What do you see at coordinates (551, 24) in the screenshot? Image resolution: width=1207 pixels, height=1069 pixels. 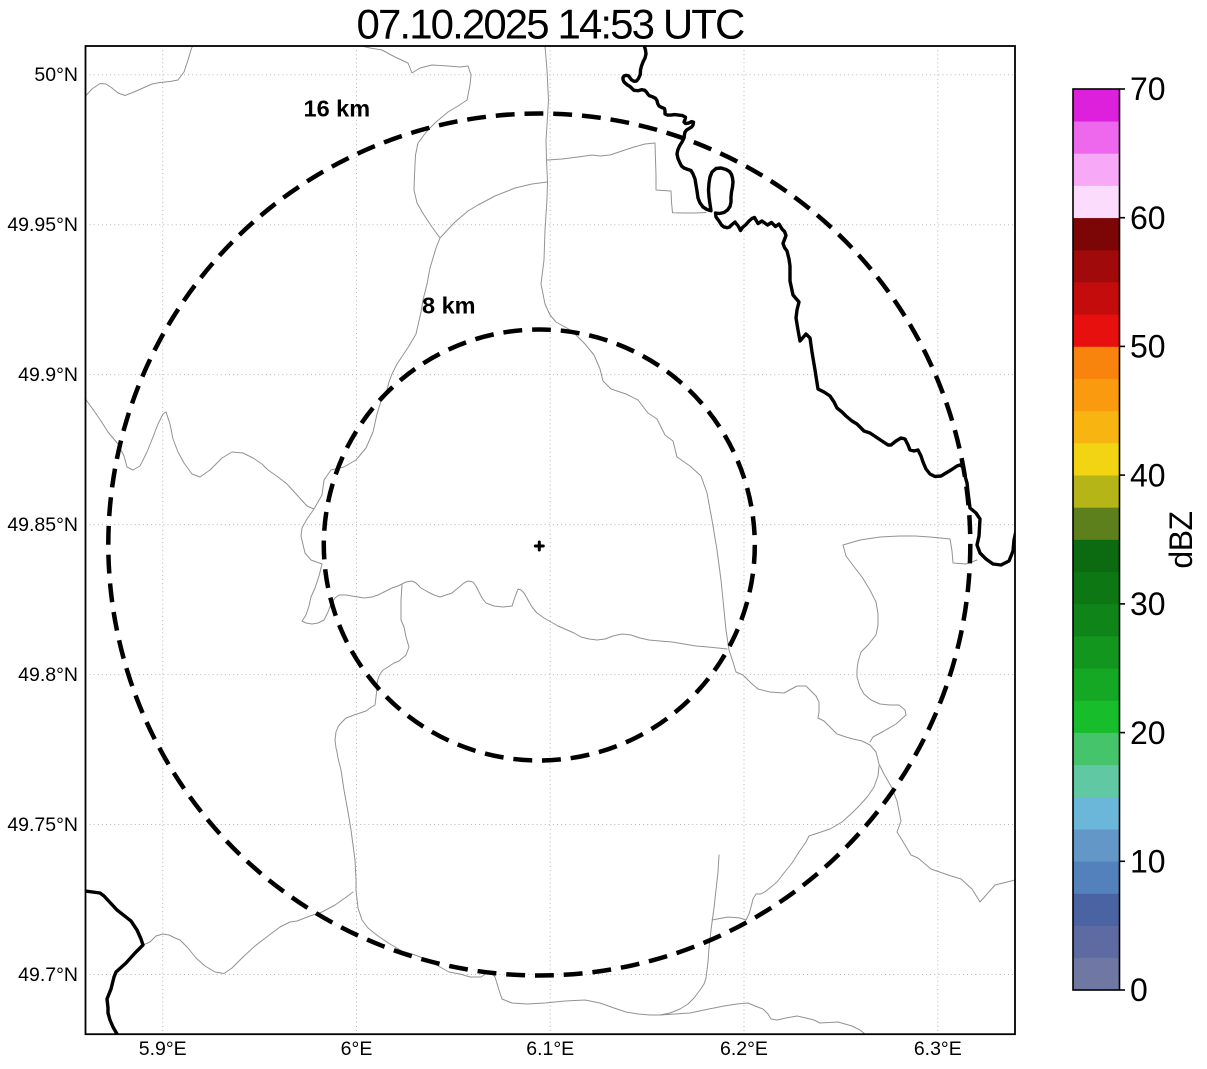 I see `svg-text: 07.10.2025 14:53 UTC` at bounding box center [551, 24].